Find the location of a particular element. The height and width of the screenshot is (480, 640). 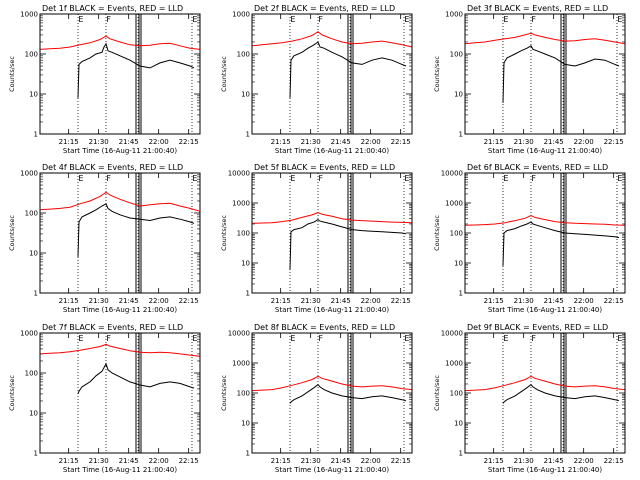

panel-title: Det 6f BLACK = Events, RED = LLD is located at coordinates (537, 167).